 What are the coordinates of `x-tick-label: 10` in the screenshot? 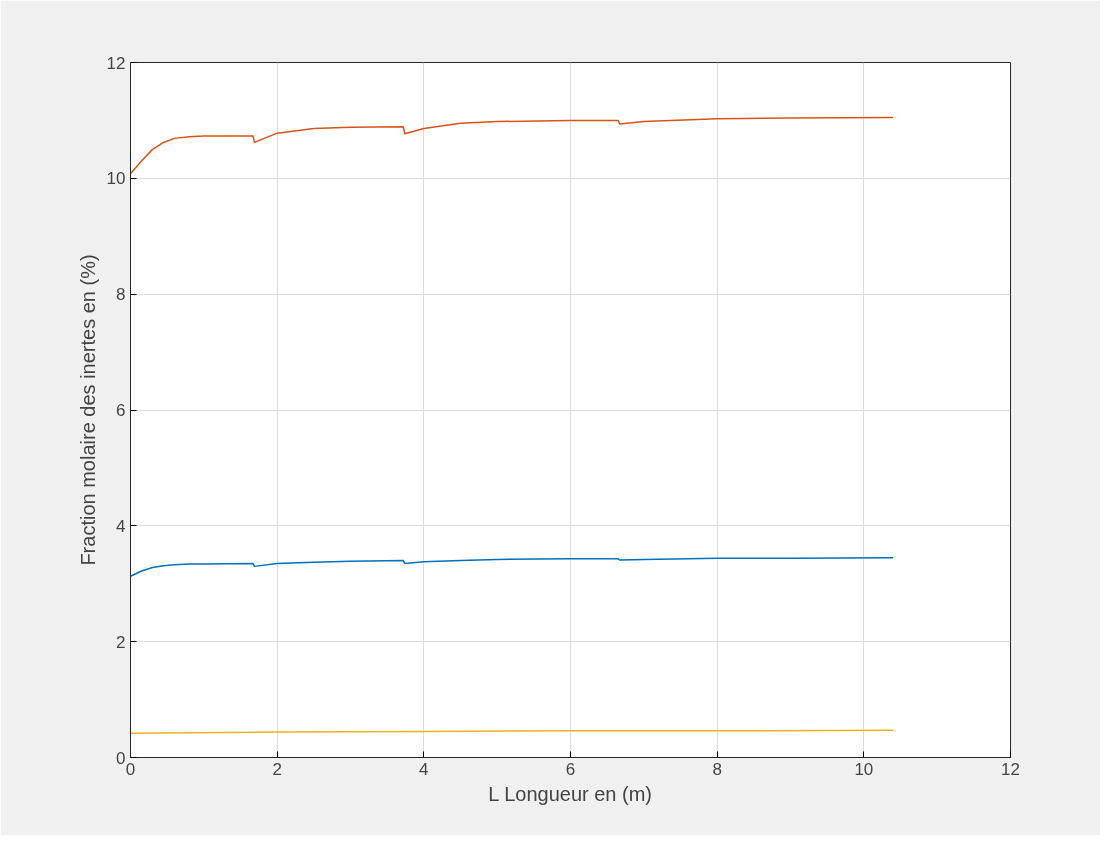 It's located at (864, 769).